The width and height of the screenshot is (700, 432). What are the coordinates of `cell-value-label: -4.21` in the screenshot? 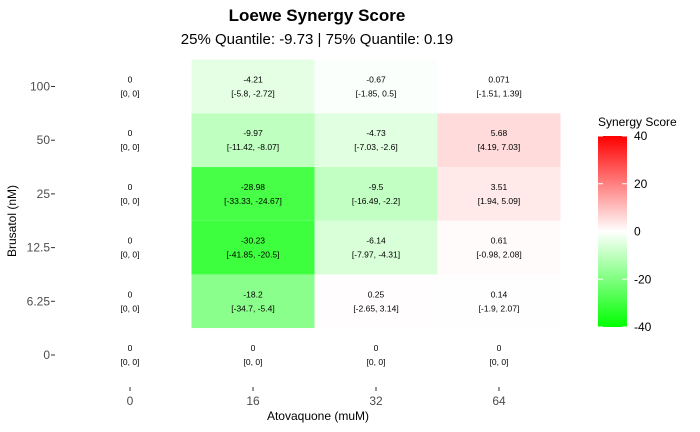 It's located at (253, 80).